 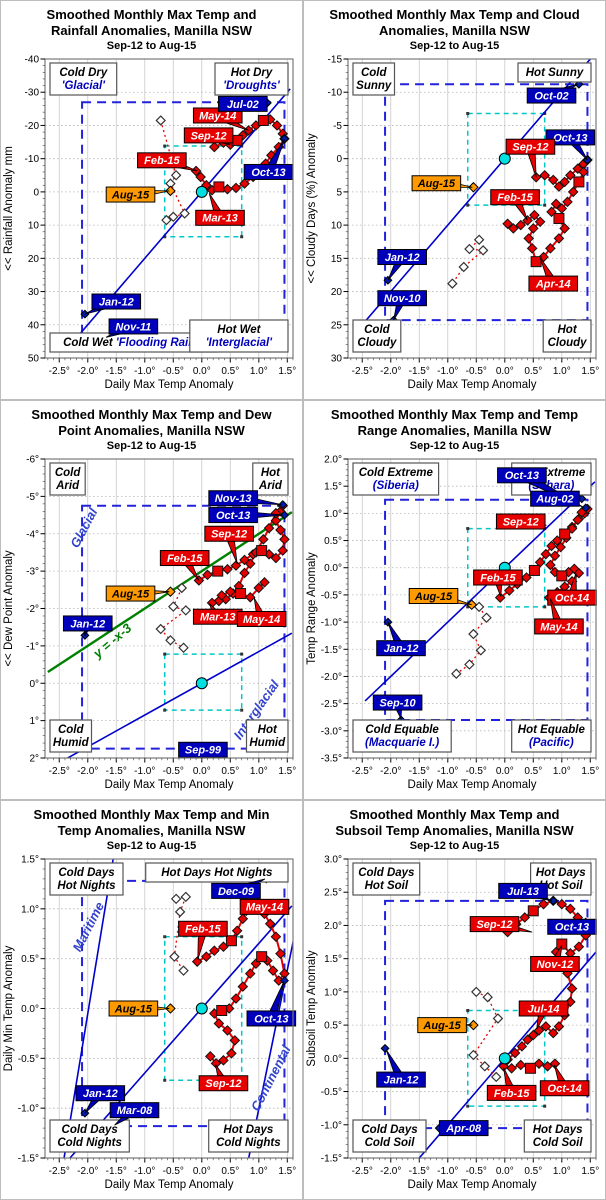 What do you see at coordinates (151, 46) in the screenshot?
I see `chart-subtitle: Sep-12 to Aug-15` at bounding box center [151, 46].